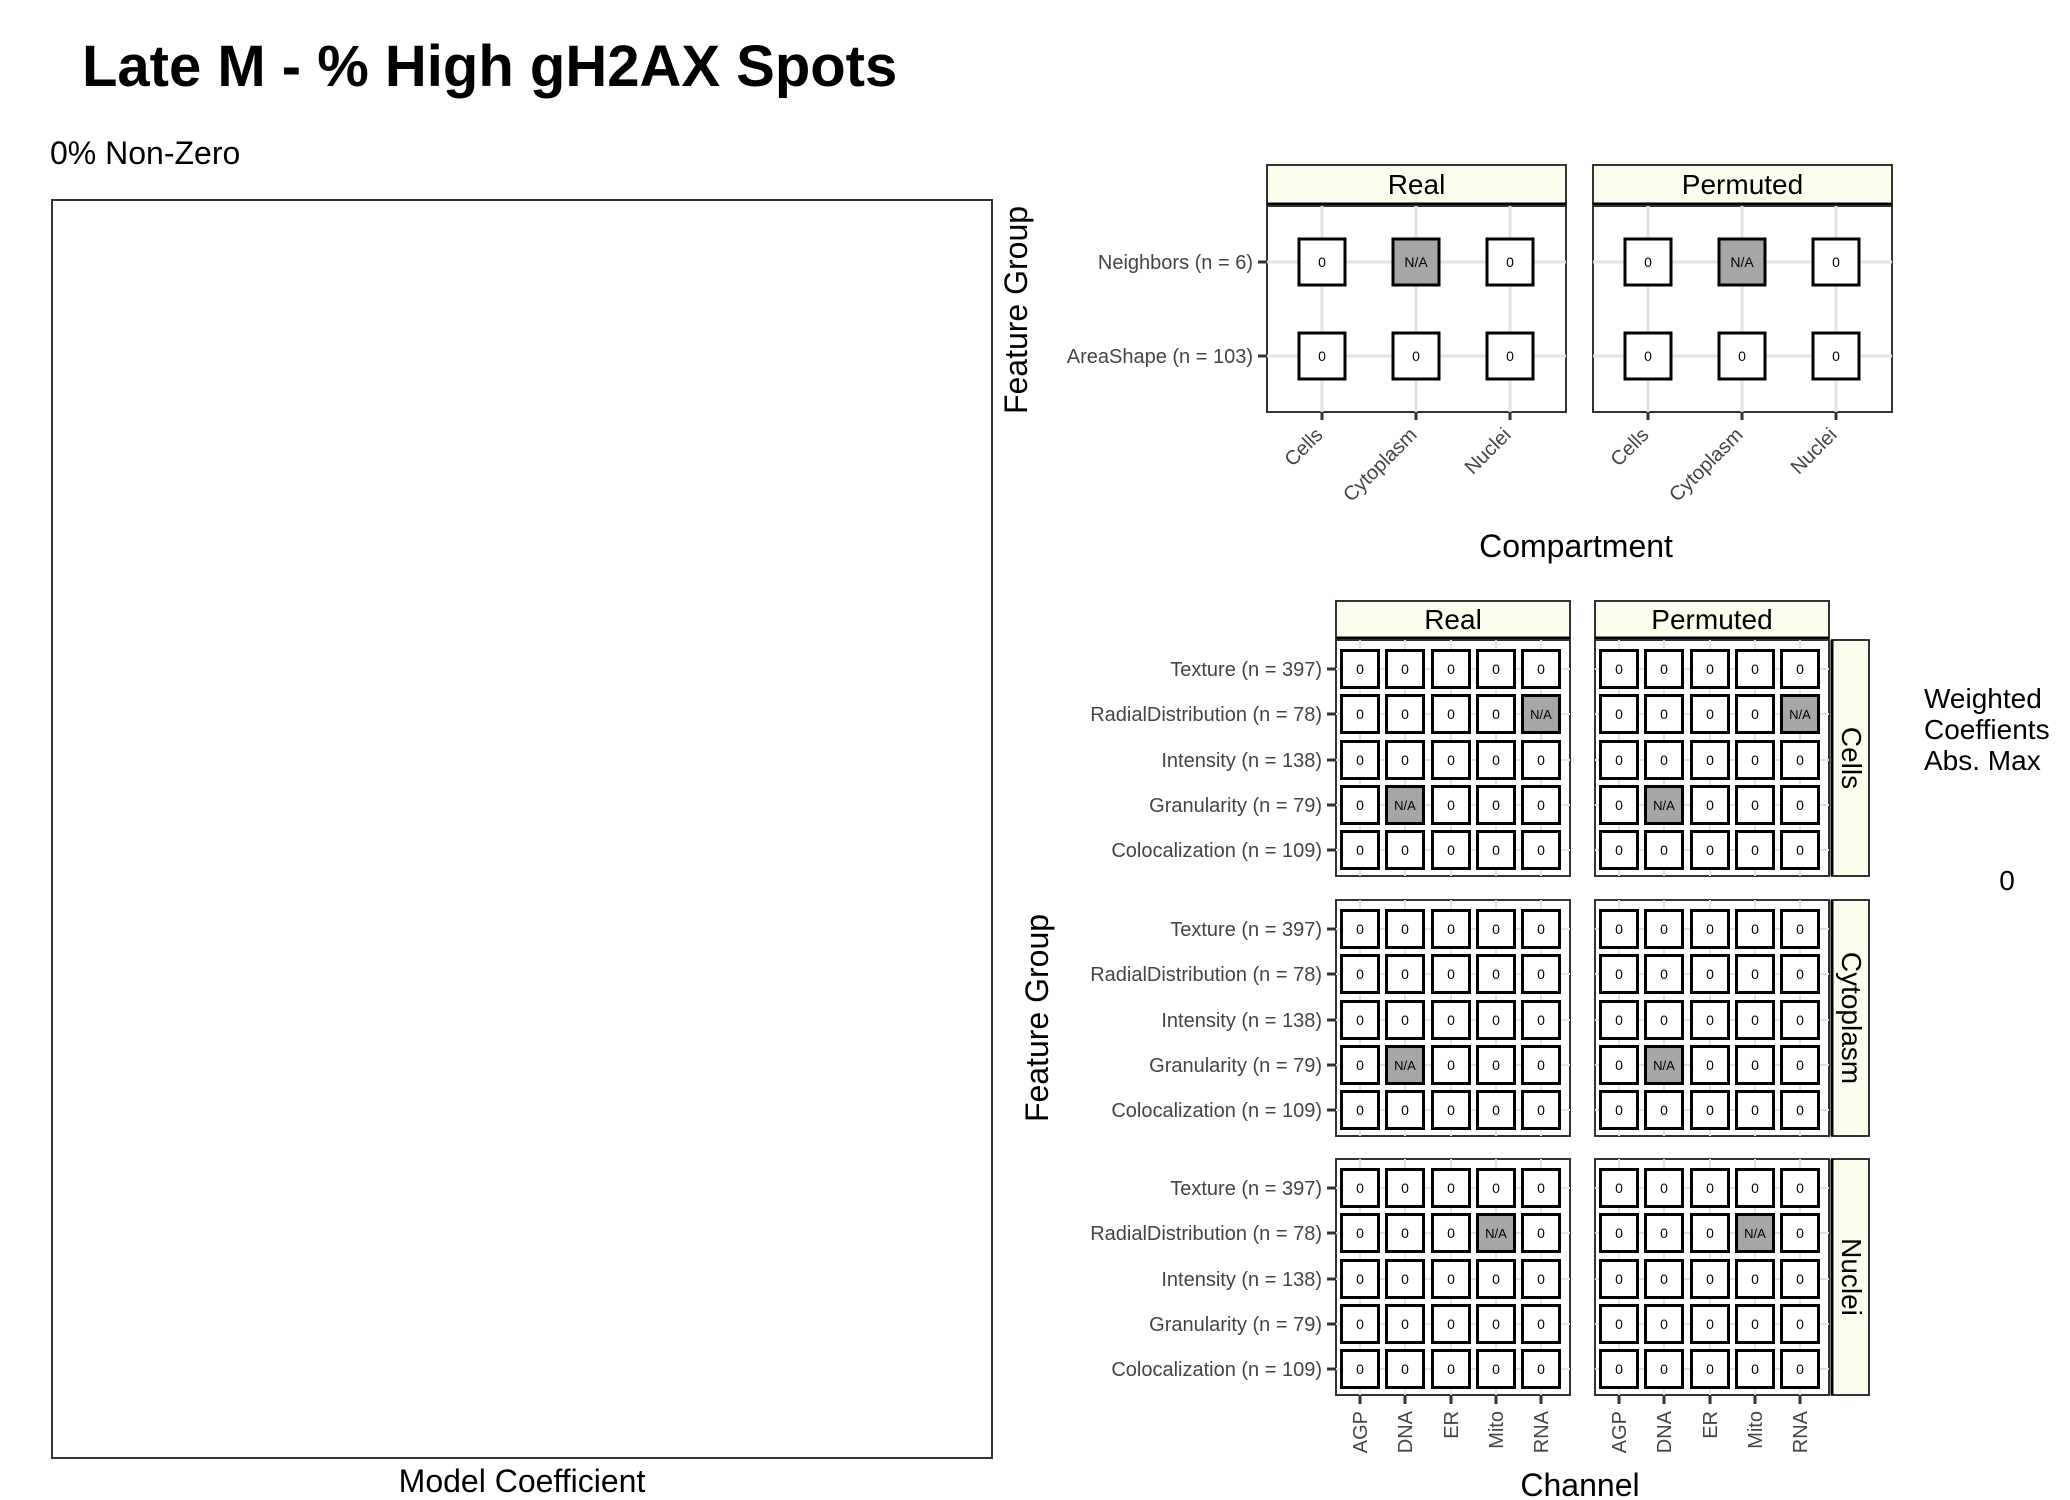 The height and width of the screenshot is (1500, 2070). Describe the element at coordinates (1630, 447) in the screenshot. I see `x-tick-label: Cells` at that location.